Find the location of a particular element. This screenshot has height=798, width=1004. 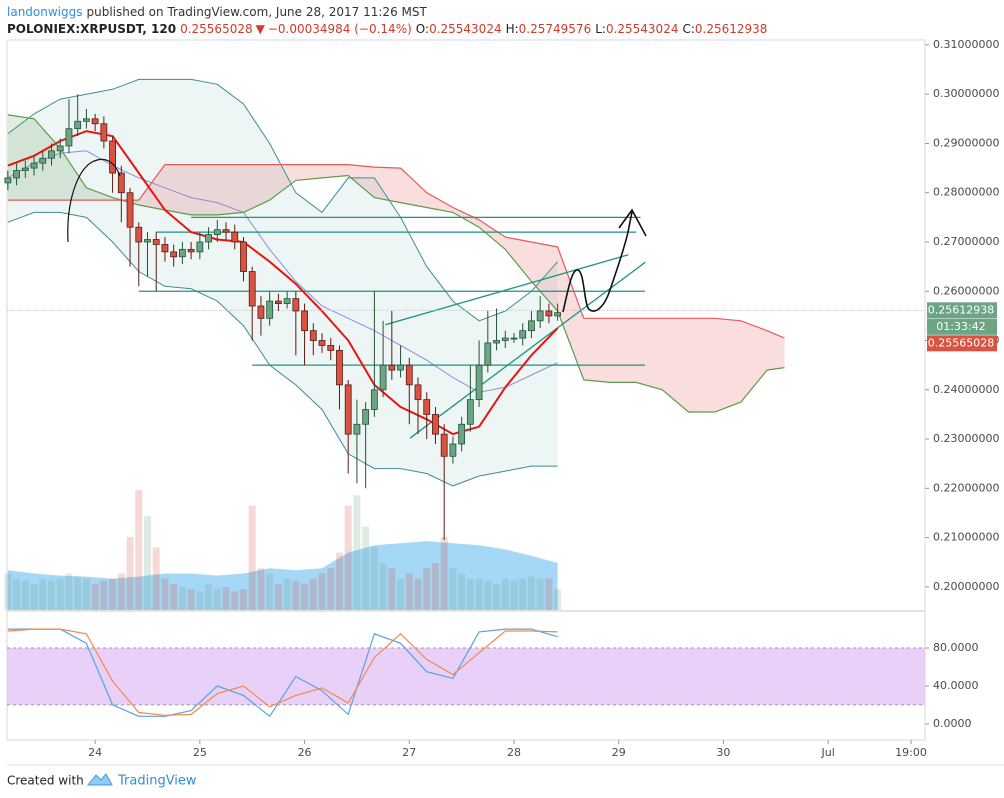

arrow: ▼ is located at coordinates (261, 29).